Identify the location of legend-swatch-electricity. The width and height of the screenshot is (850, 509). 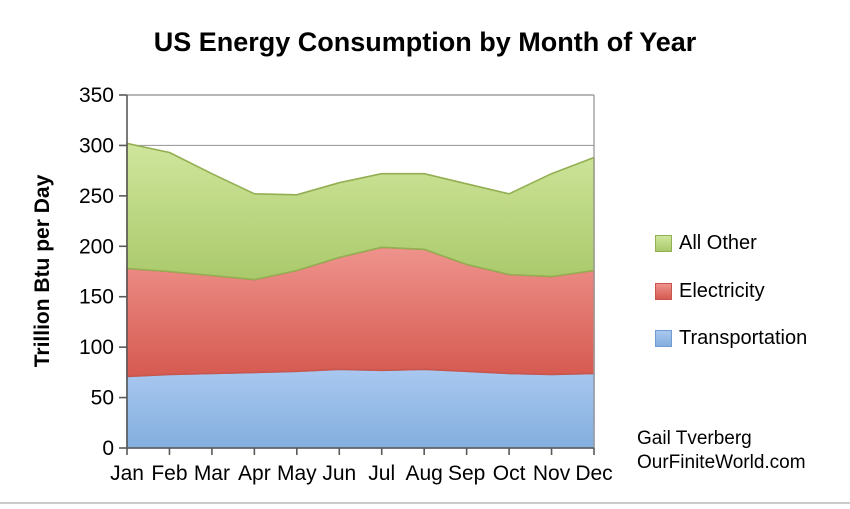
(663, 291).